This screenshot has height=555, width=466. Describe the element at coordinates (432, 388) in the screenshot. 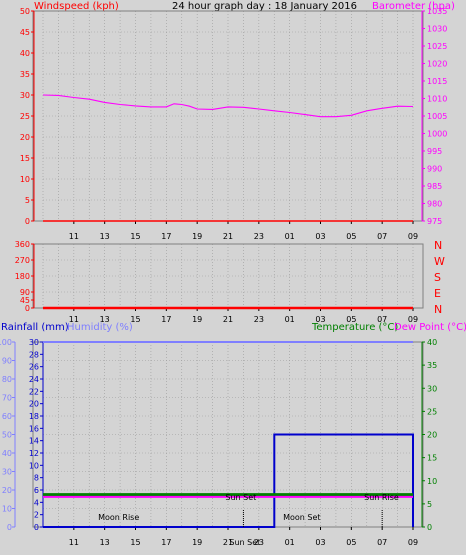

I see `temperature-axis-tick-label: 30` at that location.